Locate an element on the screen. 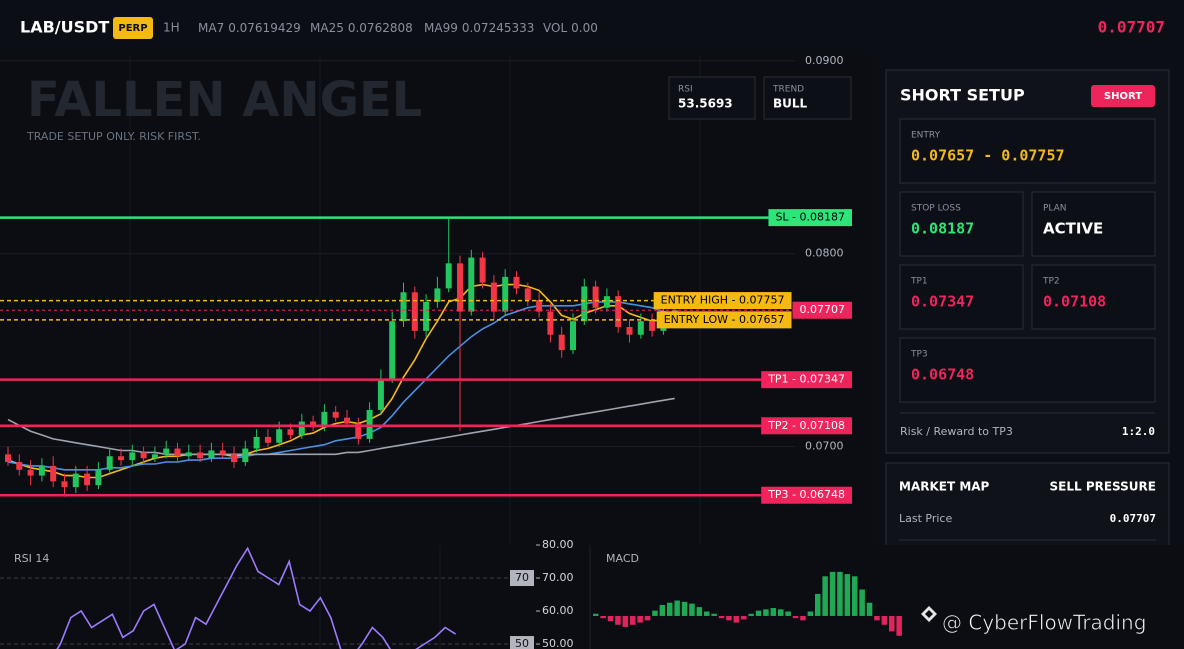 The image size is (1184, 649). stop-label: STOP LOSS is located at coordinates (936, 209).